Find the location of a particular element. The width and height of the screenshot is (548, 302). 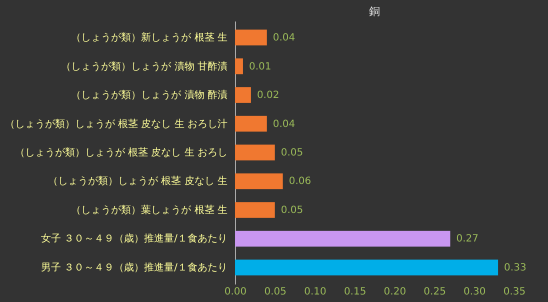

y-tick-label: （しょうが類）新しょうが 根茎 生 is located at coordinates (149, 38).